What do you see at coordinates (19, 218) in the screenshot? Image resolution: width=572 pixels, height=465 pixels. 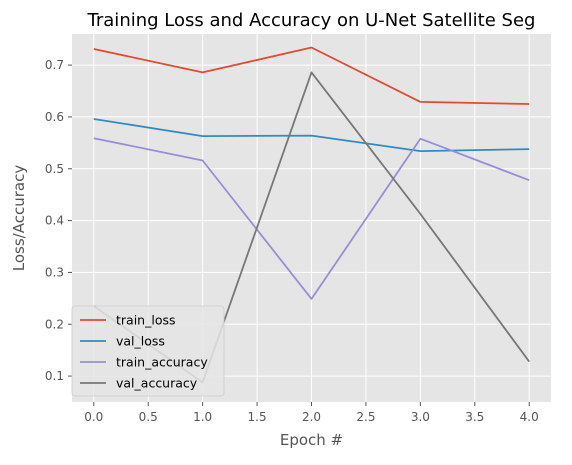 I see `y-axis-label: Loss/Accuracy` at bounding box center [19, 218].